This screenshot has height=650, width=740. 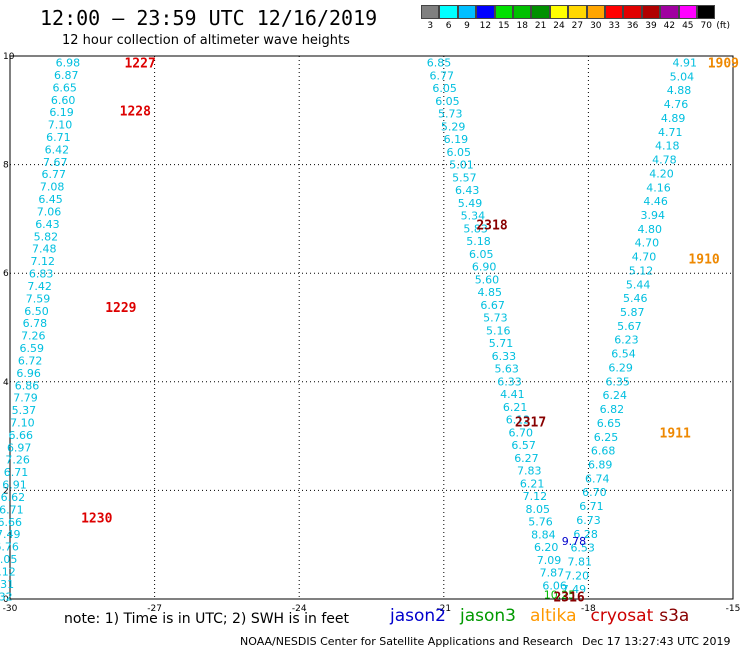 I want to click on data-label: 7.06, so click(x=49, y=211).